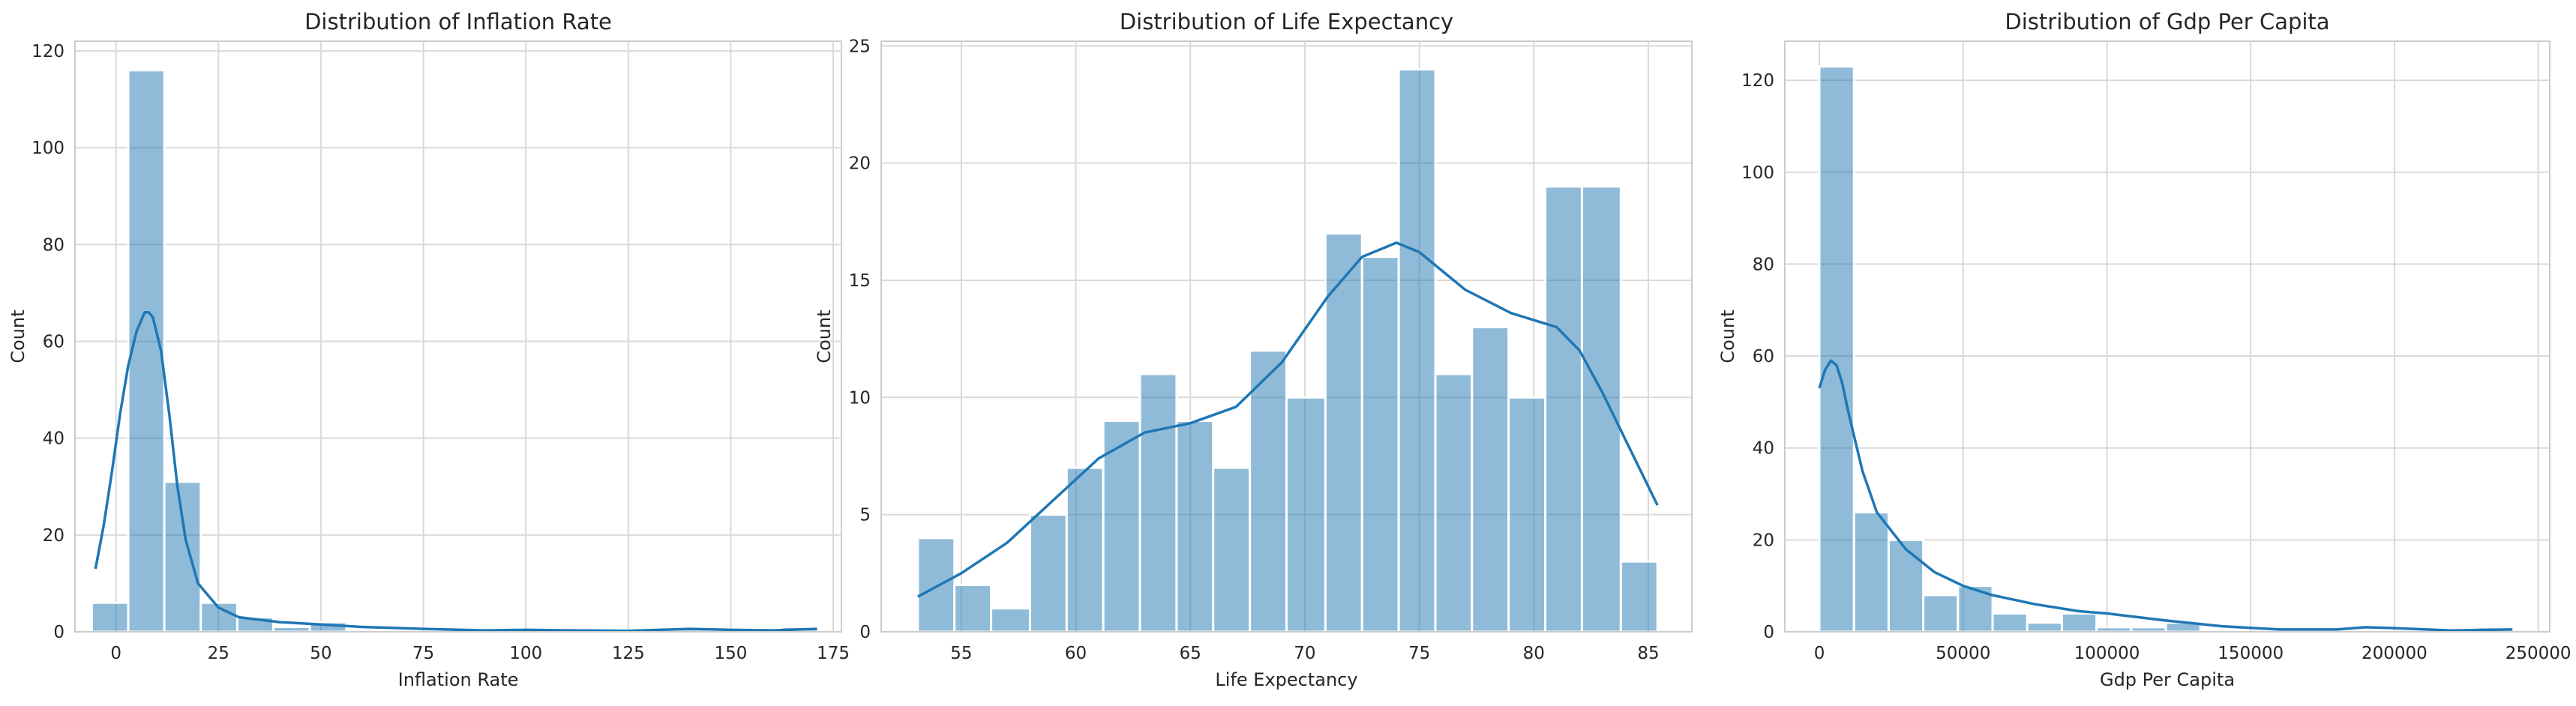 Image resolution: width=2576 pixels, height=706 pixels. Describe the element at coordinates (1305, 653) in the screenshot. I see `x-tick-label: 70` at that location.